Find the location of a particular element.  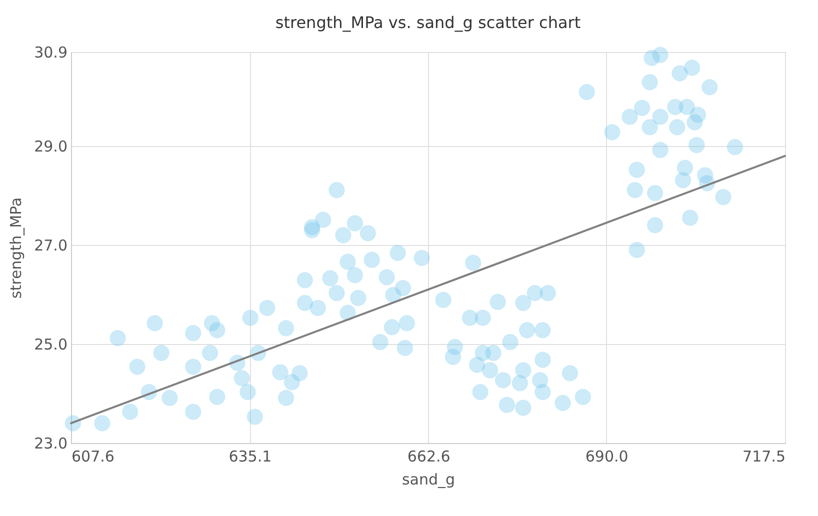

x-tick-label: 690.0 is located at coordinates (606, 457).